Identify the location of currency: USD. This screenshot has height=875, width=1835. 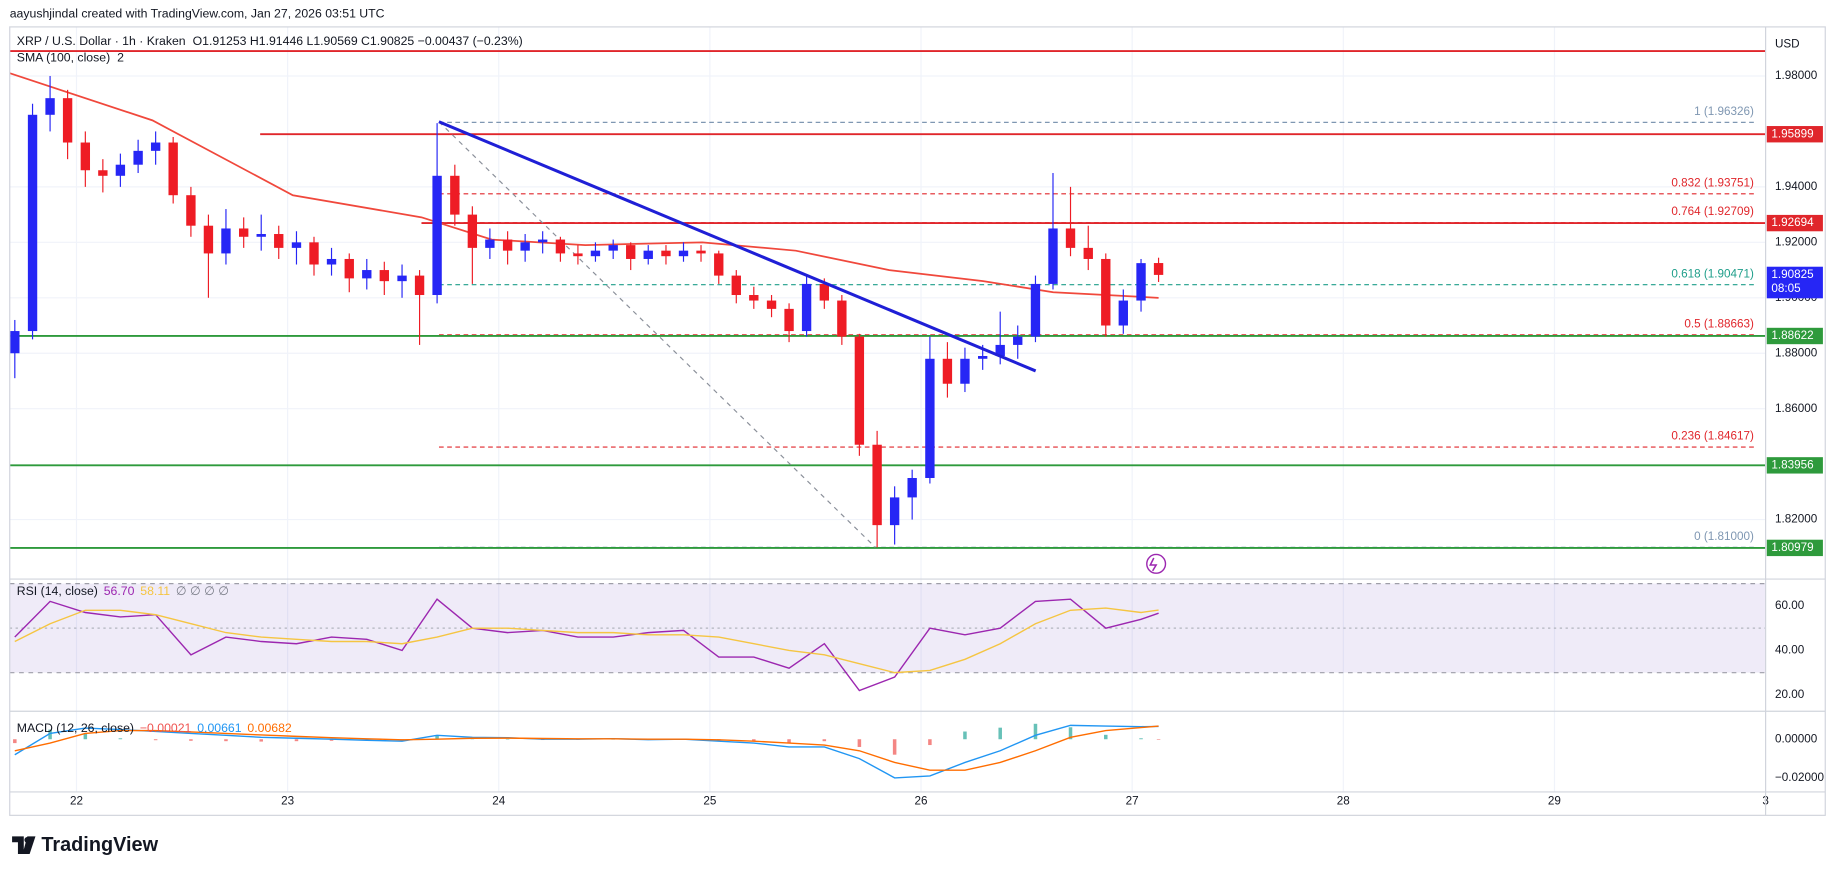
(1787, 44).